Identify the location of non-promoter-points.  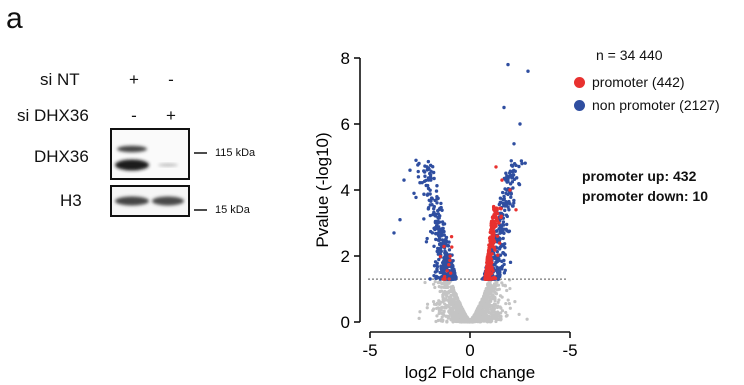
(461, 171).